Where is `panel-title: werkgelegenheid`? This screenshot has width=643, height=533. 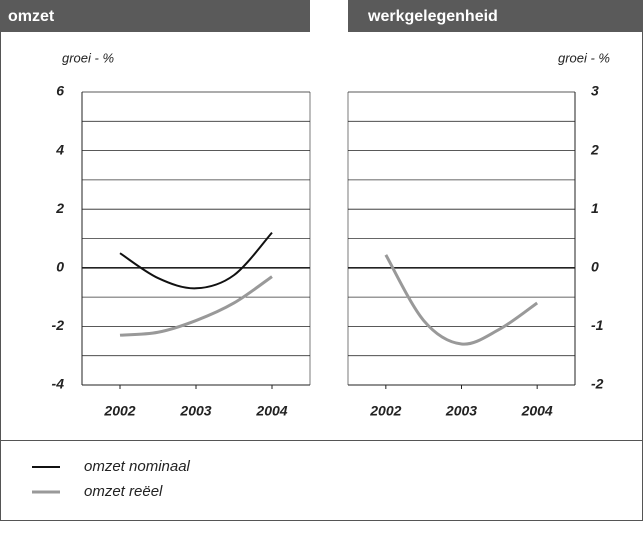
panel-title: werkgelegenheid is located at coordinates (432, 16).